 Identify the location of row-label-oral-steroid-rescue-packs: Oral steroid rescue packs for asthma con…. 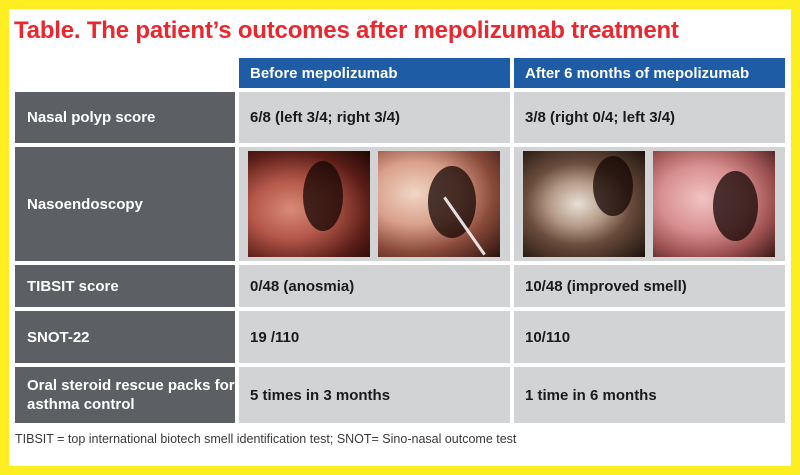
(125, 395).